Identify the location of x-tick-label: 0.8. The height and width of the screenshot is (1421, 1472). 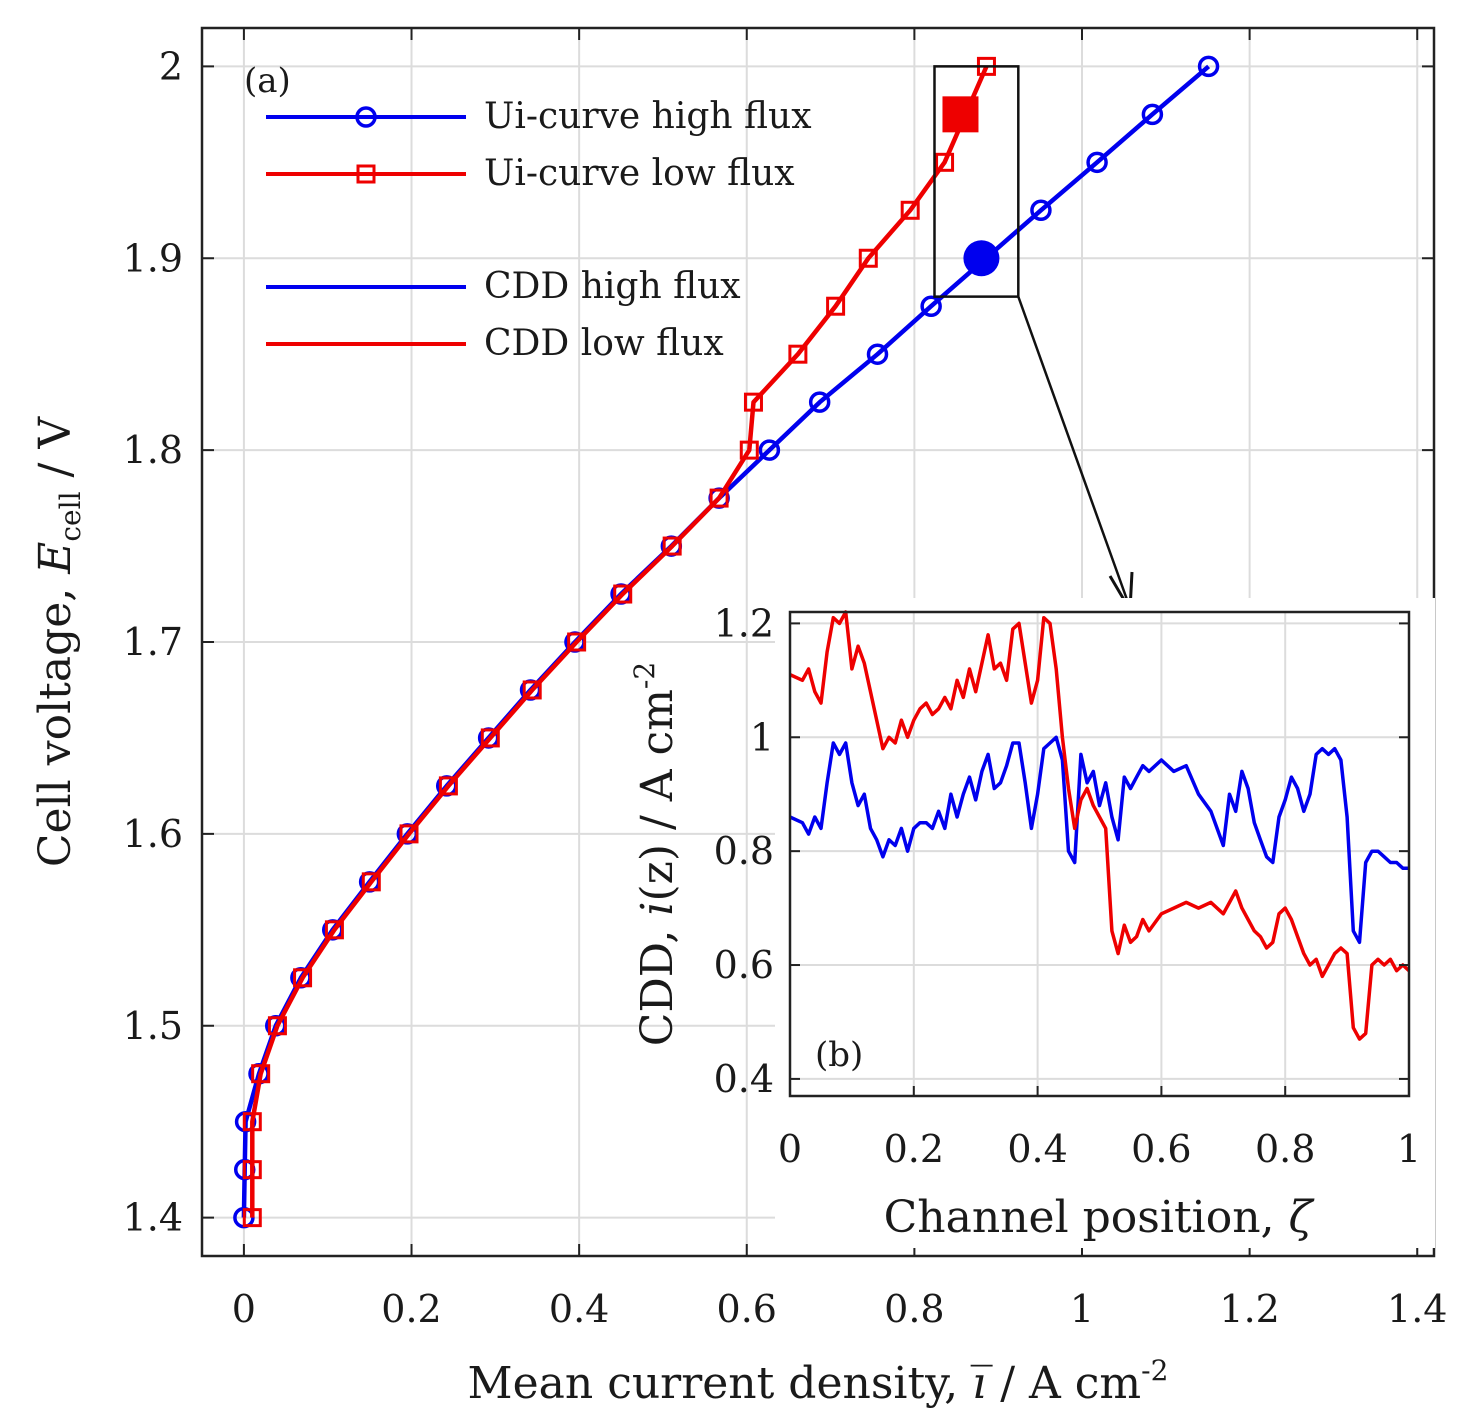
(914, 1309).